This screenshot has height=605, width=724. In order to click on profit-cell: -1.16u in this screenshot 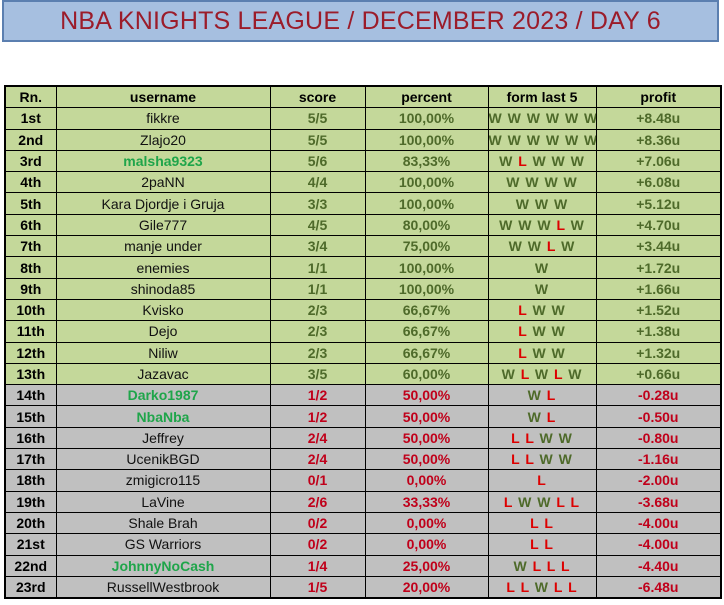, I will do `click(658, 459)`.